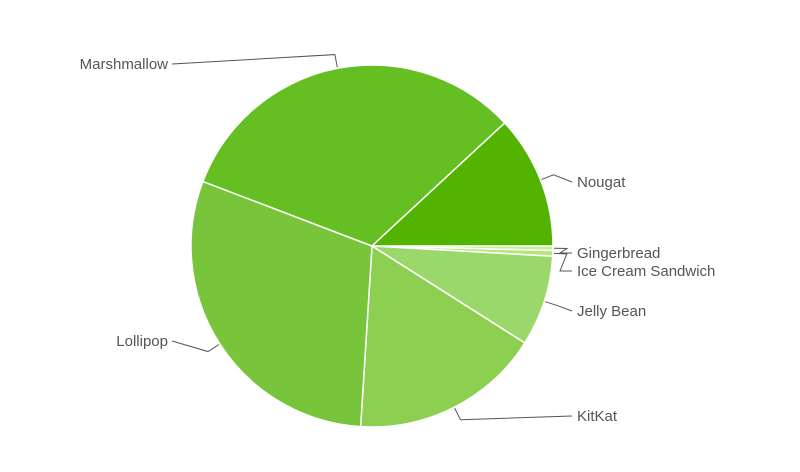  Describe the element at coordinates (557, 178) in the screenshot. I see `leader-line-nougat` at that location.